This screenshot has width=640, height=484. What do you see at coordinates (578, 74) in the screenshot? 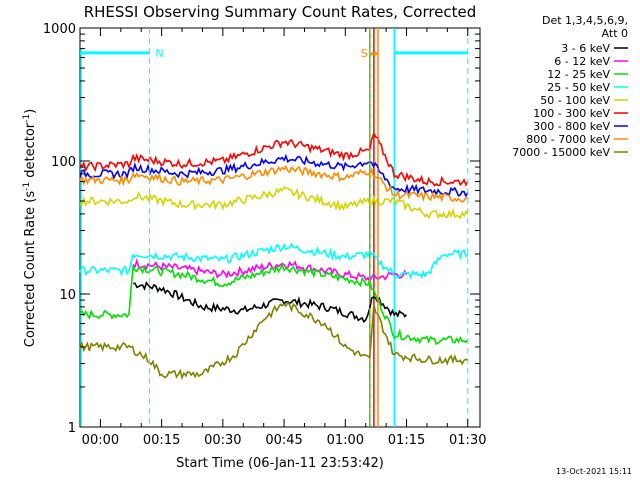
I see `legend-label-2: 12 - 25 keV` at bounding box center [578, 74].